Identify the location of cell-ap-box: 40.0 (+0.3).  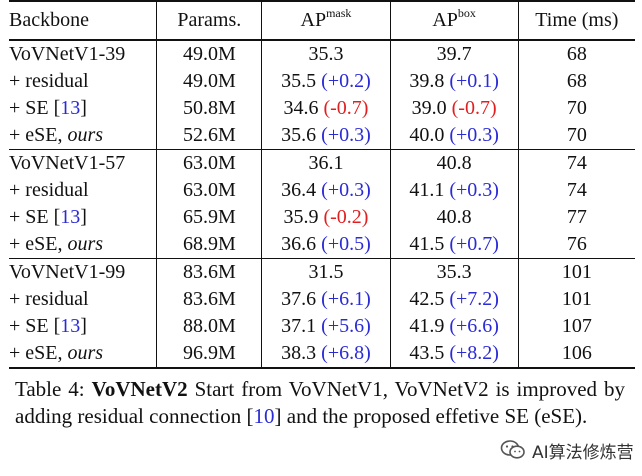
(454, 136).